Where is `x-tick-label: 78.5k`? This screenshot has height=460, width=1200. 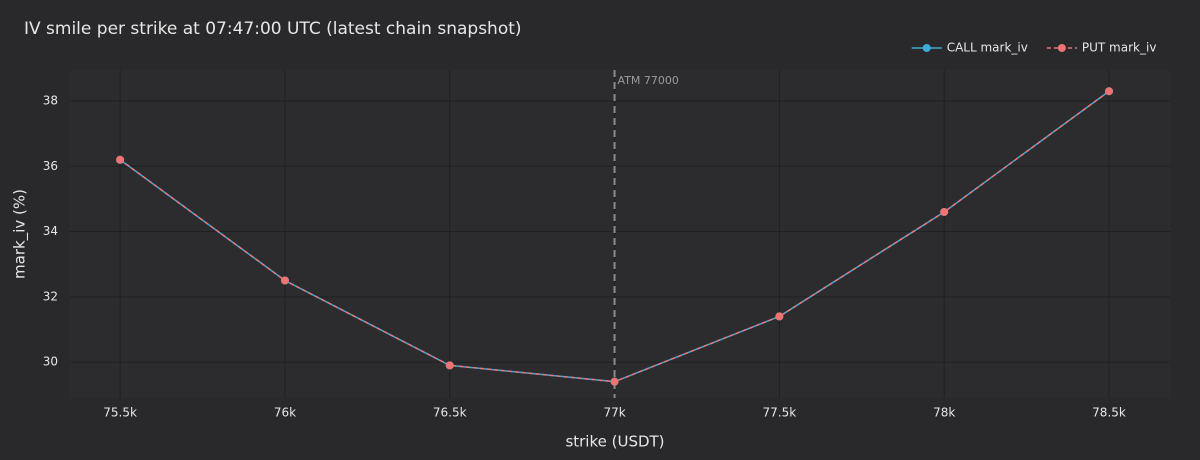
x-tick-label: 78.5k is located at coordinates (1109, 413).